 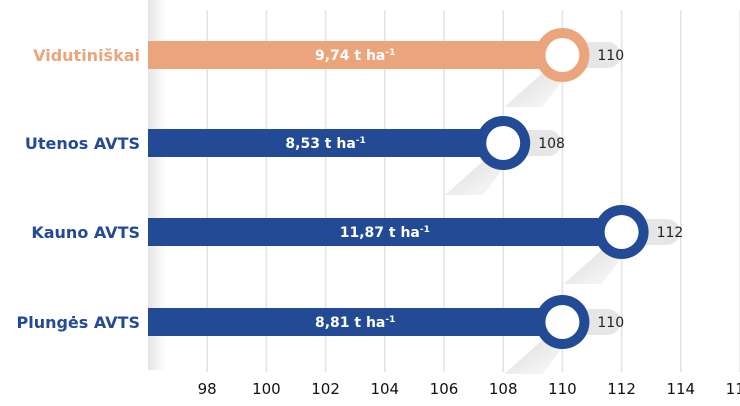 What do you see at coordinates (621, 389) in the screenshot?
I see `x-tick-label: 112` at bounding box center [621, 389].